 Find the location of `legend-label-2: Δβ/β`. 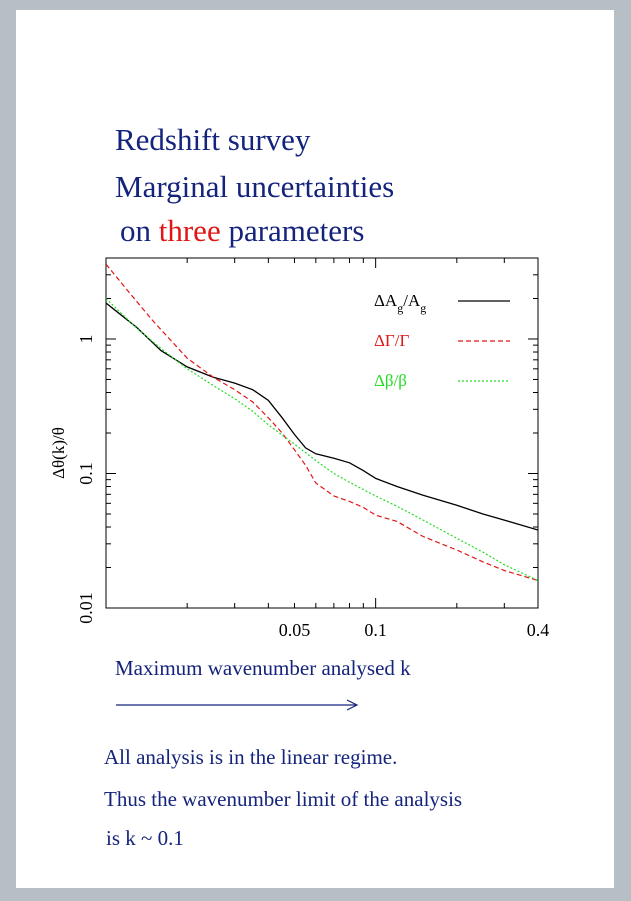

legend-label-2: Δβ/β is located at coordinates (390, 380).